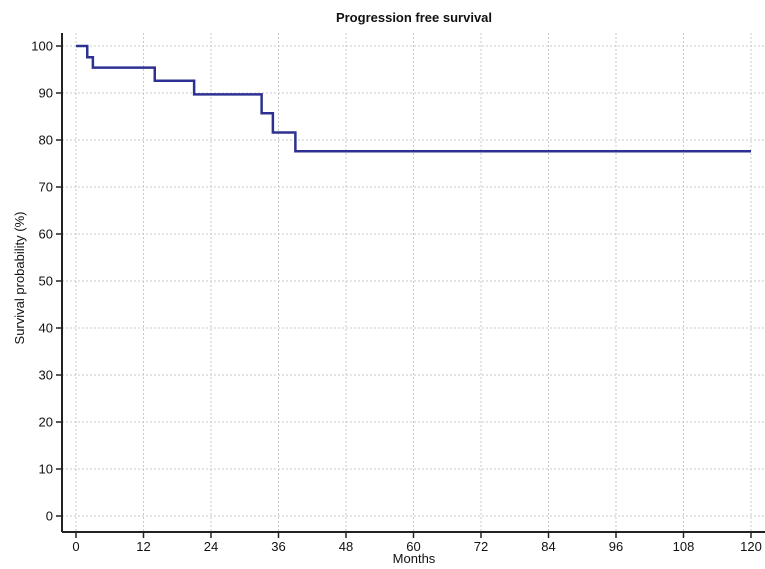 The height and width of the screenshot is (569, 765). I want to click on x-tick-label-10: 120, so click(751, 546).